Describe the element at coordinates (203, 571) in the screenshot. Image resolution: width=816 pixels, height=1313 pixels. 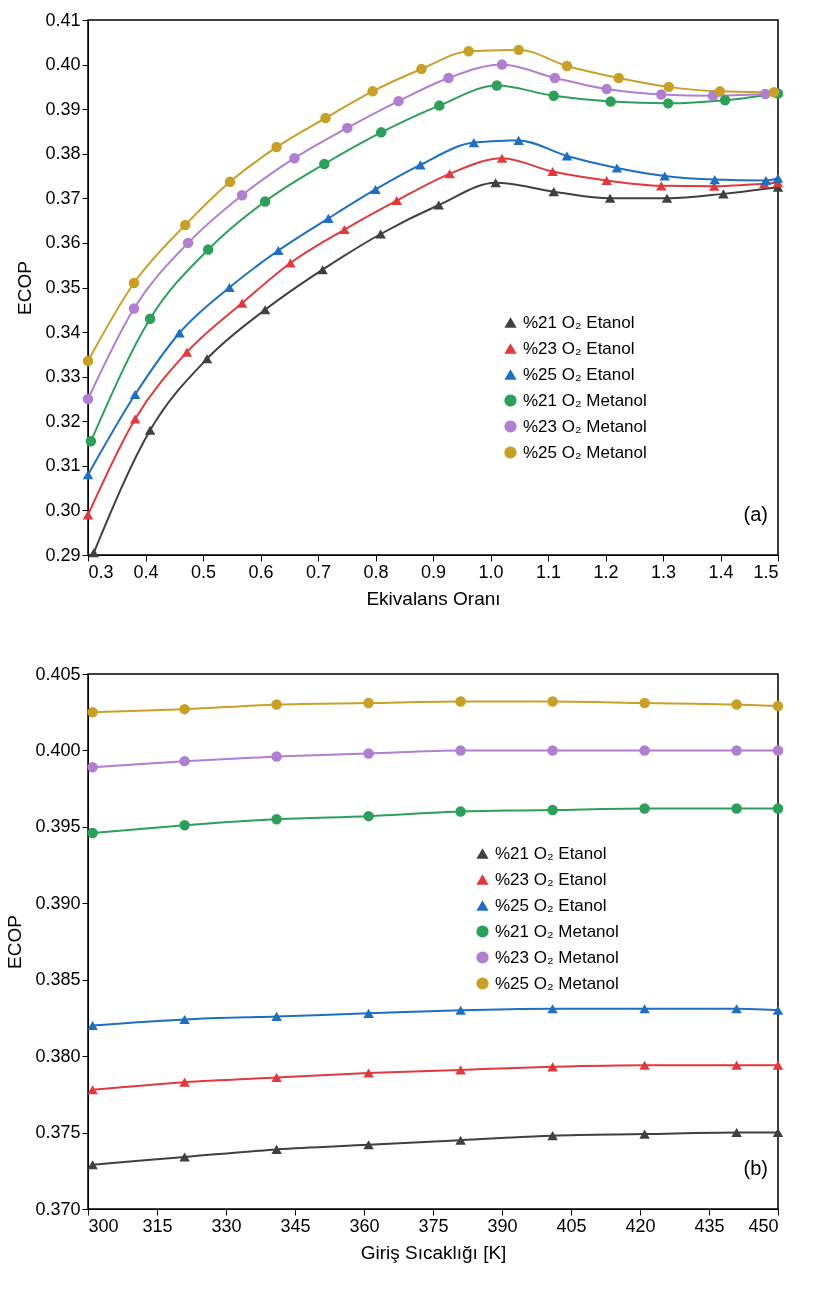
I see `x-tick-label: 0.5` at that location.